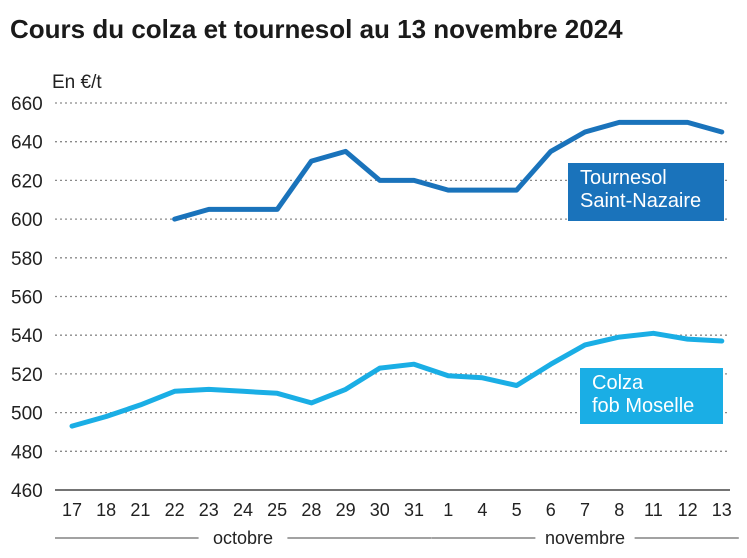 The image size is (747, 558). I want to click on y-tick-label: 660, so click(27, 104).